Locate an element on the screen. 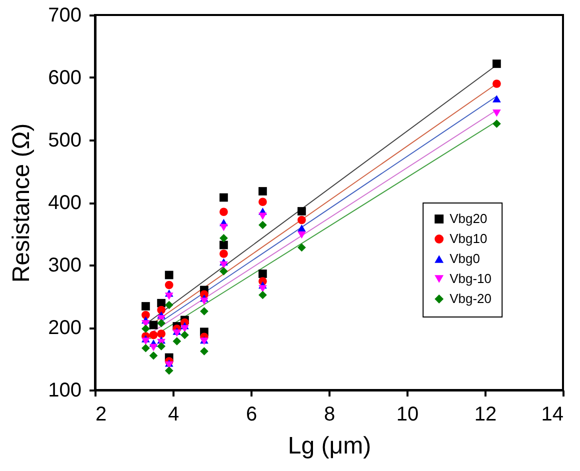 Image resolution: width=580 pixels, height=471 pixels. legend-label: Vbg10 is located at coordinates (469, 238).